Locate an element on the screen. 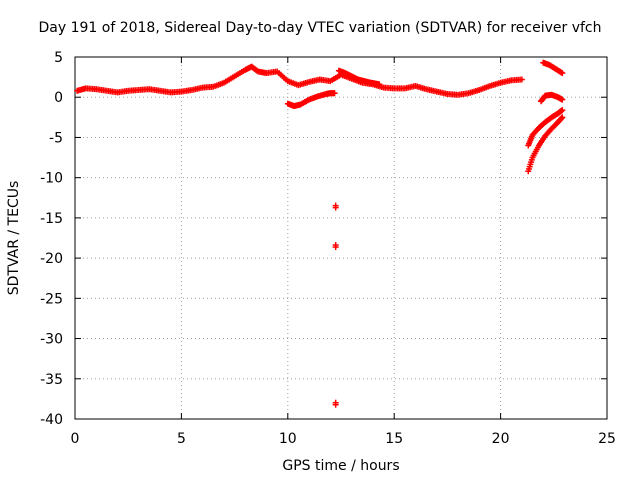  data-point-main-track is located at coordinates (521, 79).